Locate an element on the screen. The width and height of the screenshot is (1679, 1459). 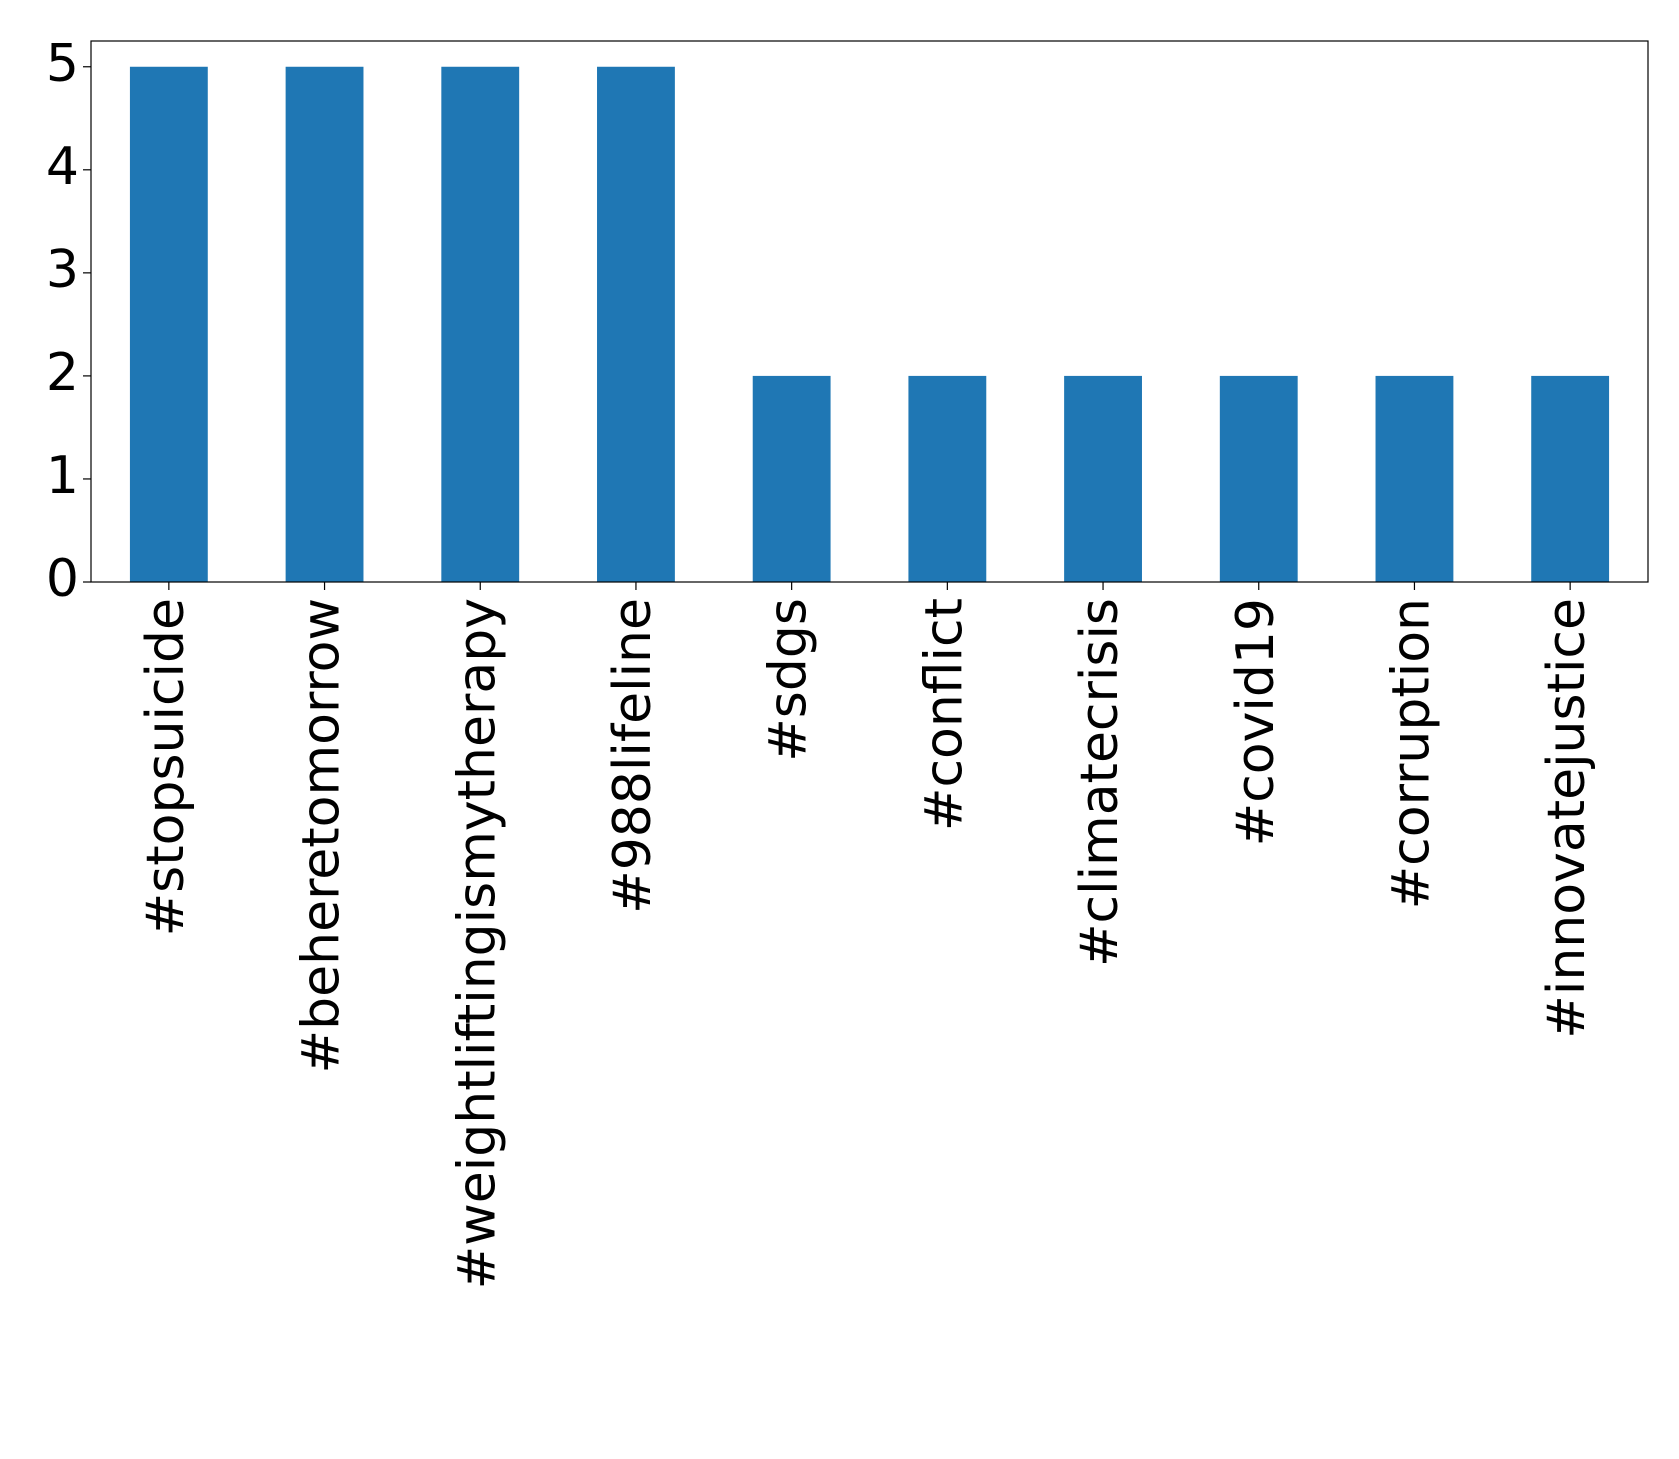
x-tick-label: #corruption is located at coordinates (1411, 753).